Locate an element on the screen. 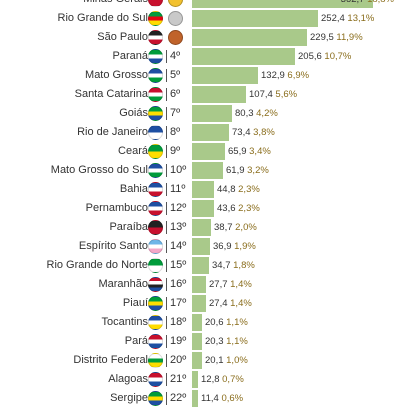 Image resolution: width=400 pixels, height=408 pixels. se-icon is located at coordinates (155, 398).